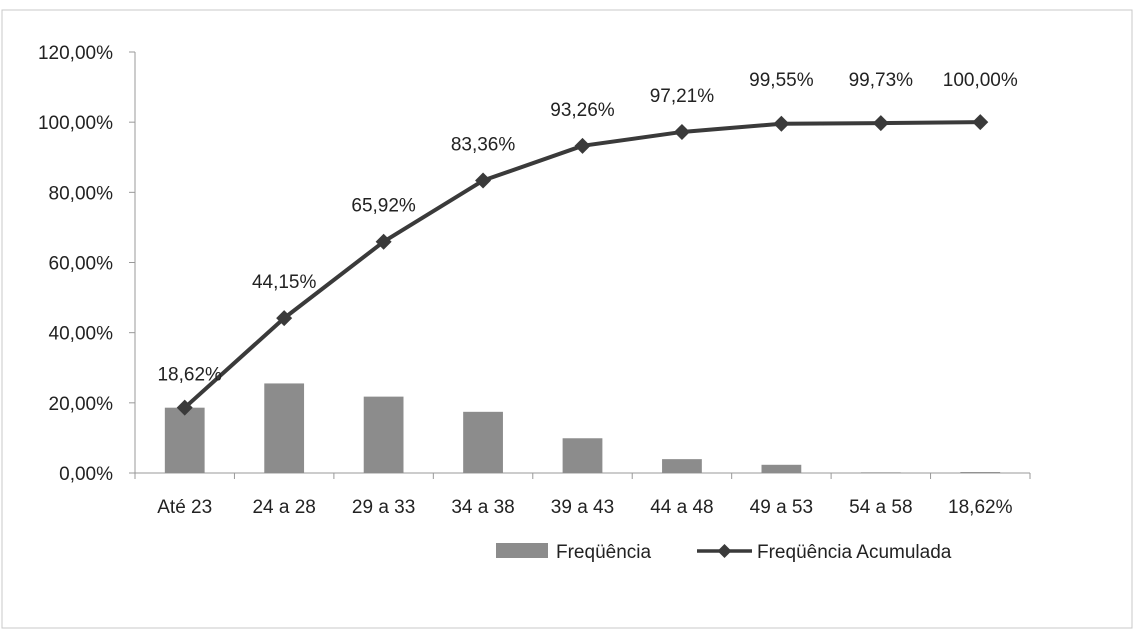 The width and height of the screenshot is (1134, 631). Describe the element at coordinates (81, 404) in the screenshot. I see `y-tick-label: 20,00%` at that location.